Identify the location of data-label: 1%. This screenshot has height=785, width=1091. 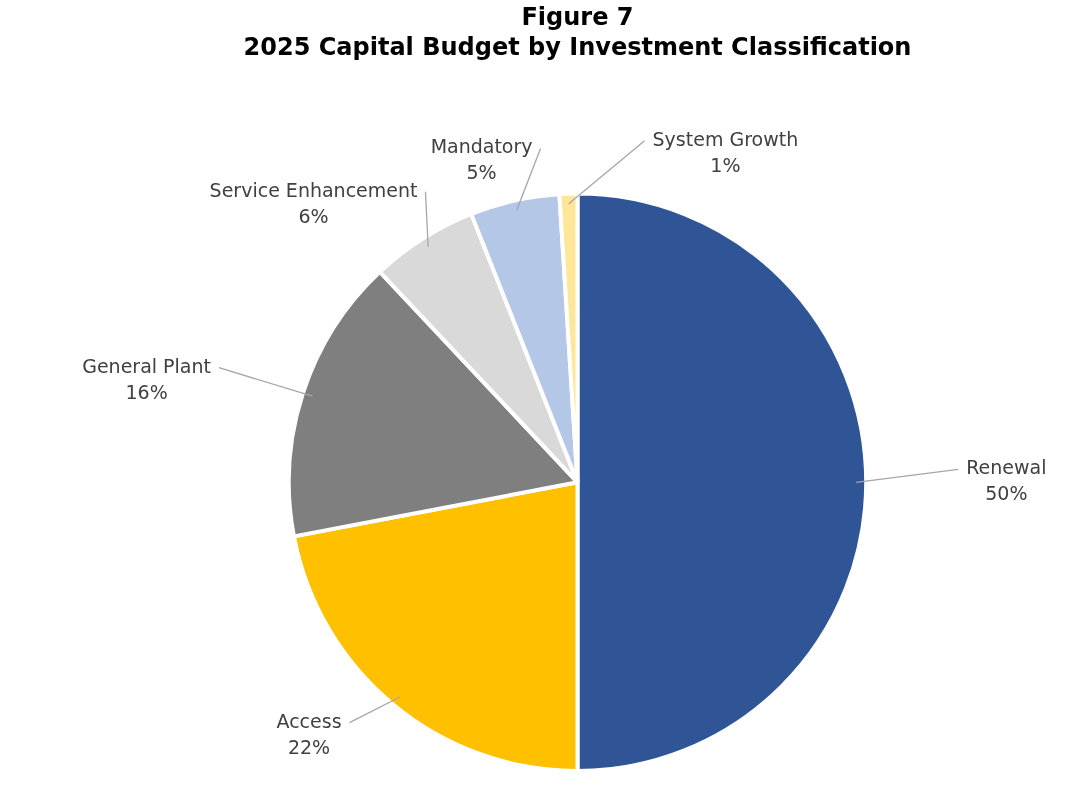
(725, 164).